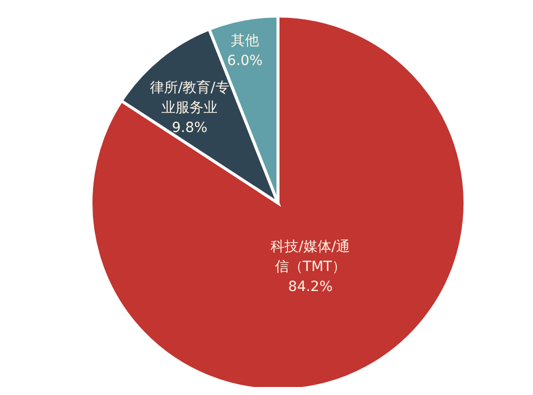 The image size is (533, 395). Describe the element at coordinates (244, 40) in the screenshot. I see `slice-label: 其他` at that location.